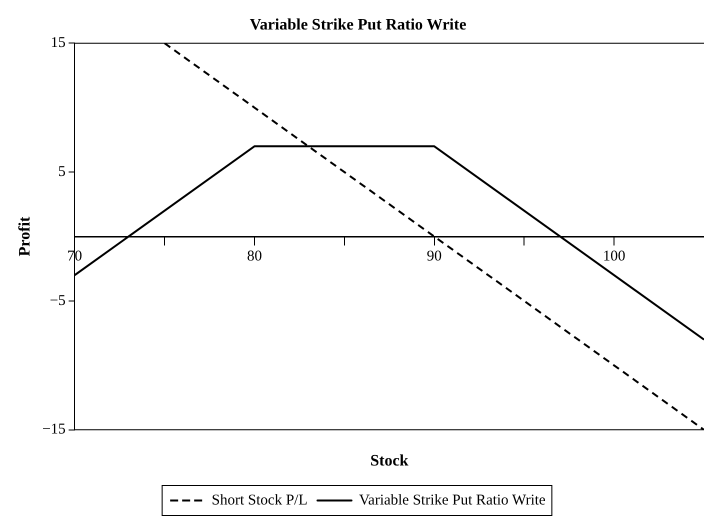 This screenshot has width=712, height=526. Describe the element at coordinates (389, 461) in the screenshot. I see `x-axis-title: Stock` at that location.